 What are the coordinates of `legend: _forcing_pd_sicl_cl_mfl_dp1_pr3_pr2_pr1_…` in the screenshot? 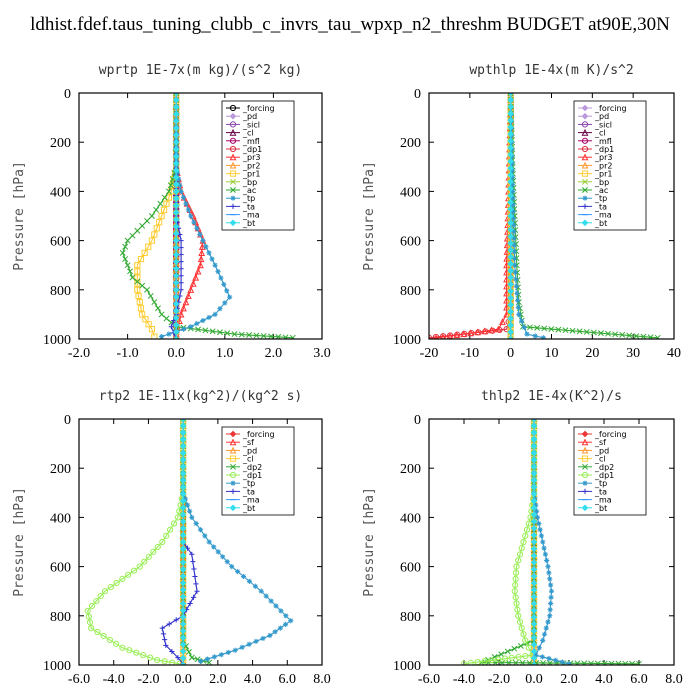 It's located at (610, 165).